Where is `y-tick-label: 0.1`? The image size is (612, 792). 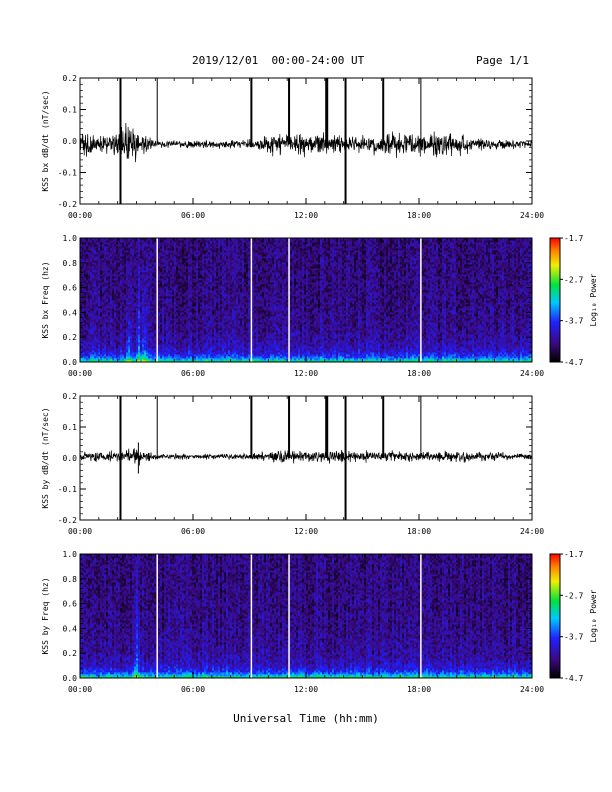
y-tick-label: 0.1 is located at coordinates (70, 110).